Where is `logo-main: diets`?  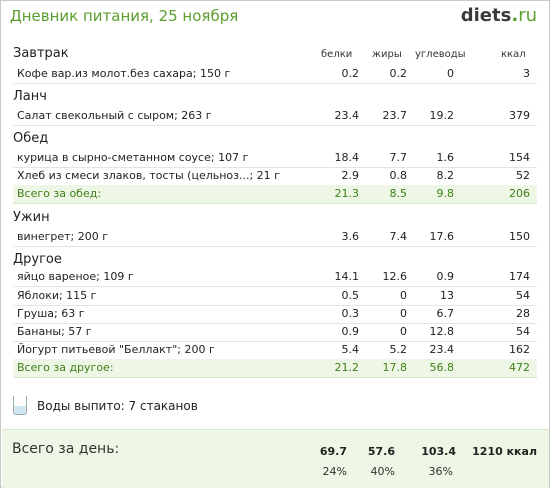
logo-main: diets is located at coordinates (486, 15).